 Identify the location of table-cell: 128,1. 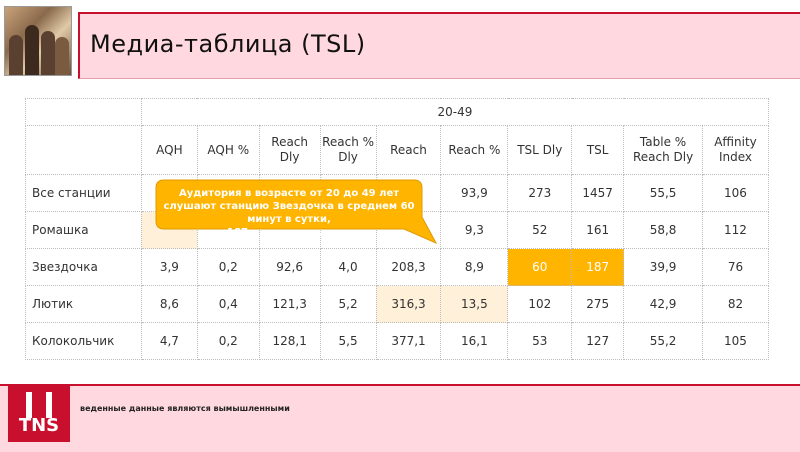
(289, 341).